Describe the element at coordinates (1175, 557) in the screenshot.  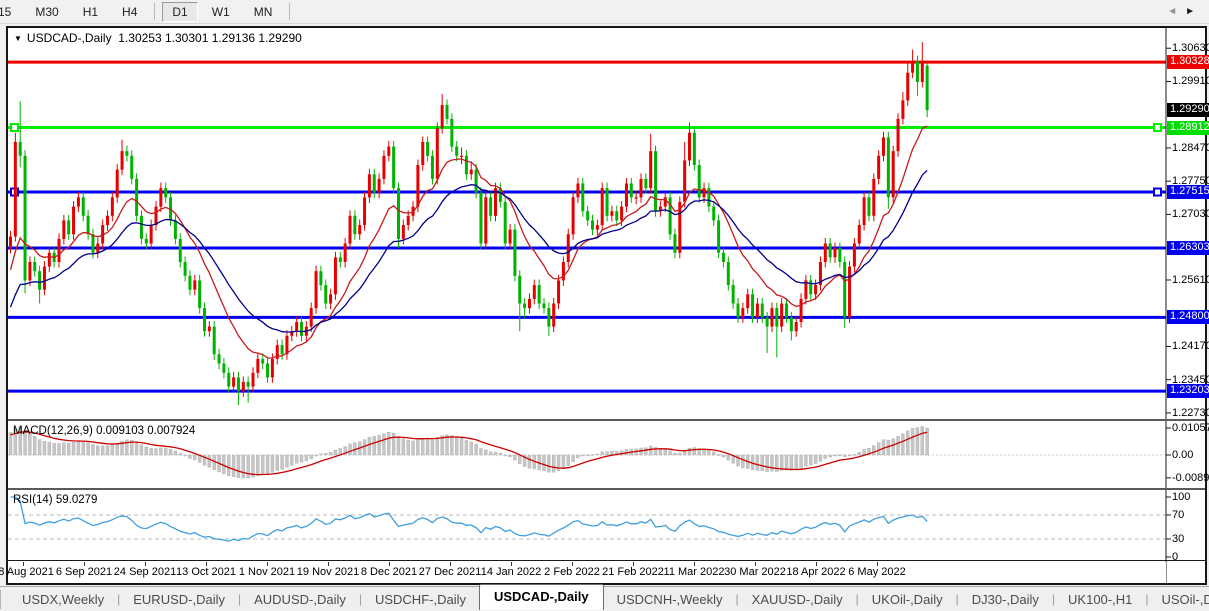
I see `rsi-tick-label: 0` at that location.